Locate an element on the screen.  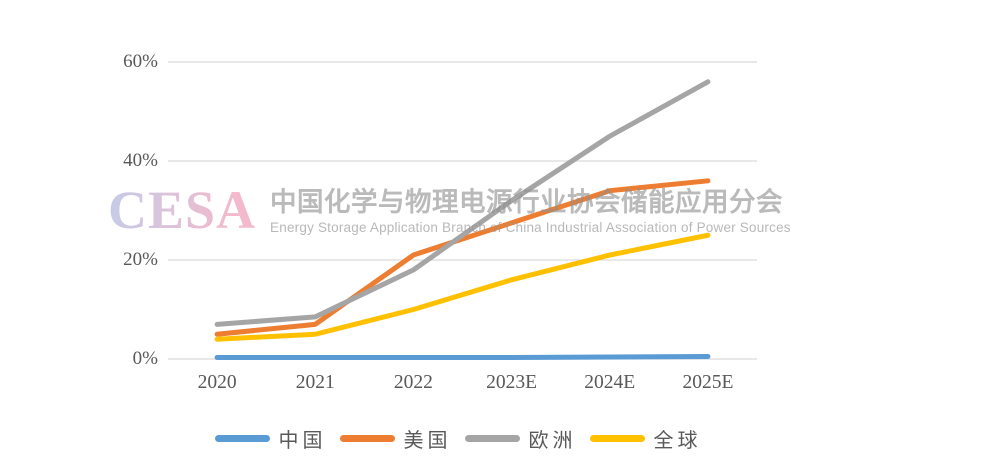
legend-swatch-china is located at coordinates (242, 438).